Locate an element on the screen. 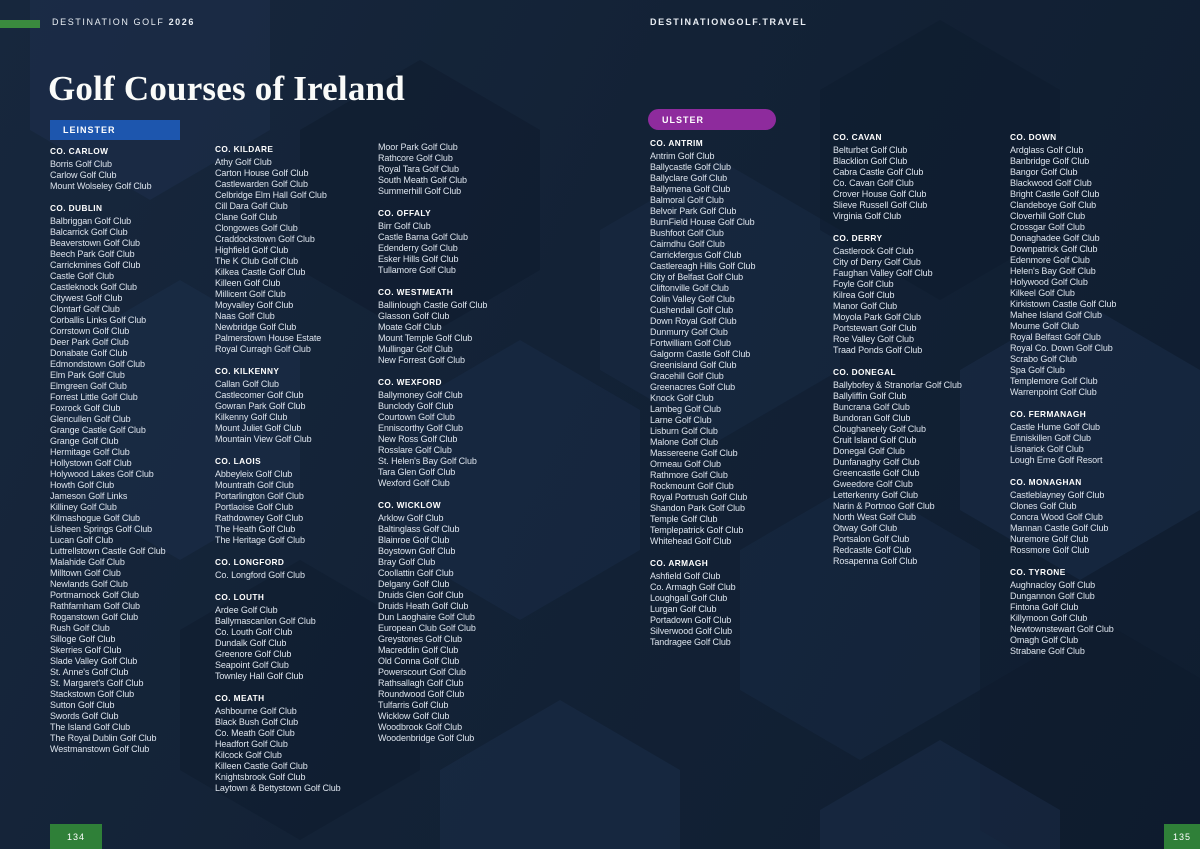 The image size is (1200, 849). club-name: Rossmore Golf Club is located at coordinates (1050, 550).